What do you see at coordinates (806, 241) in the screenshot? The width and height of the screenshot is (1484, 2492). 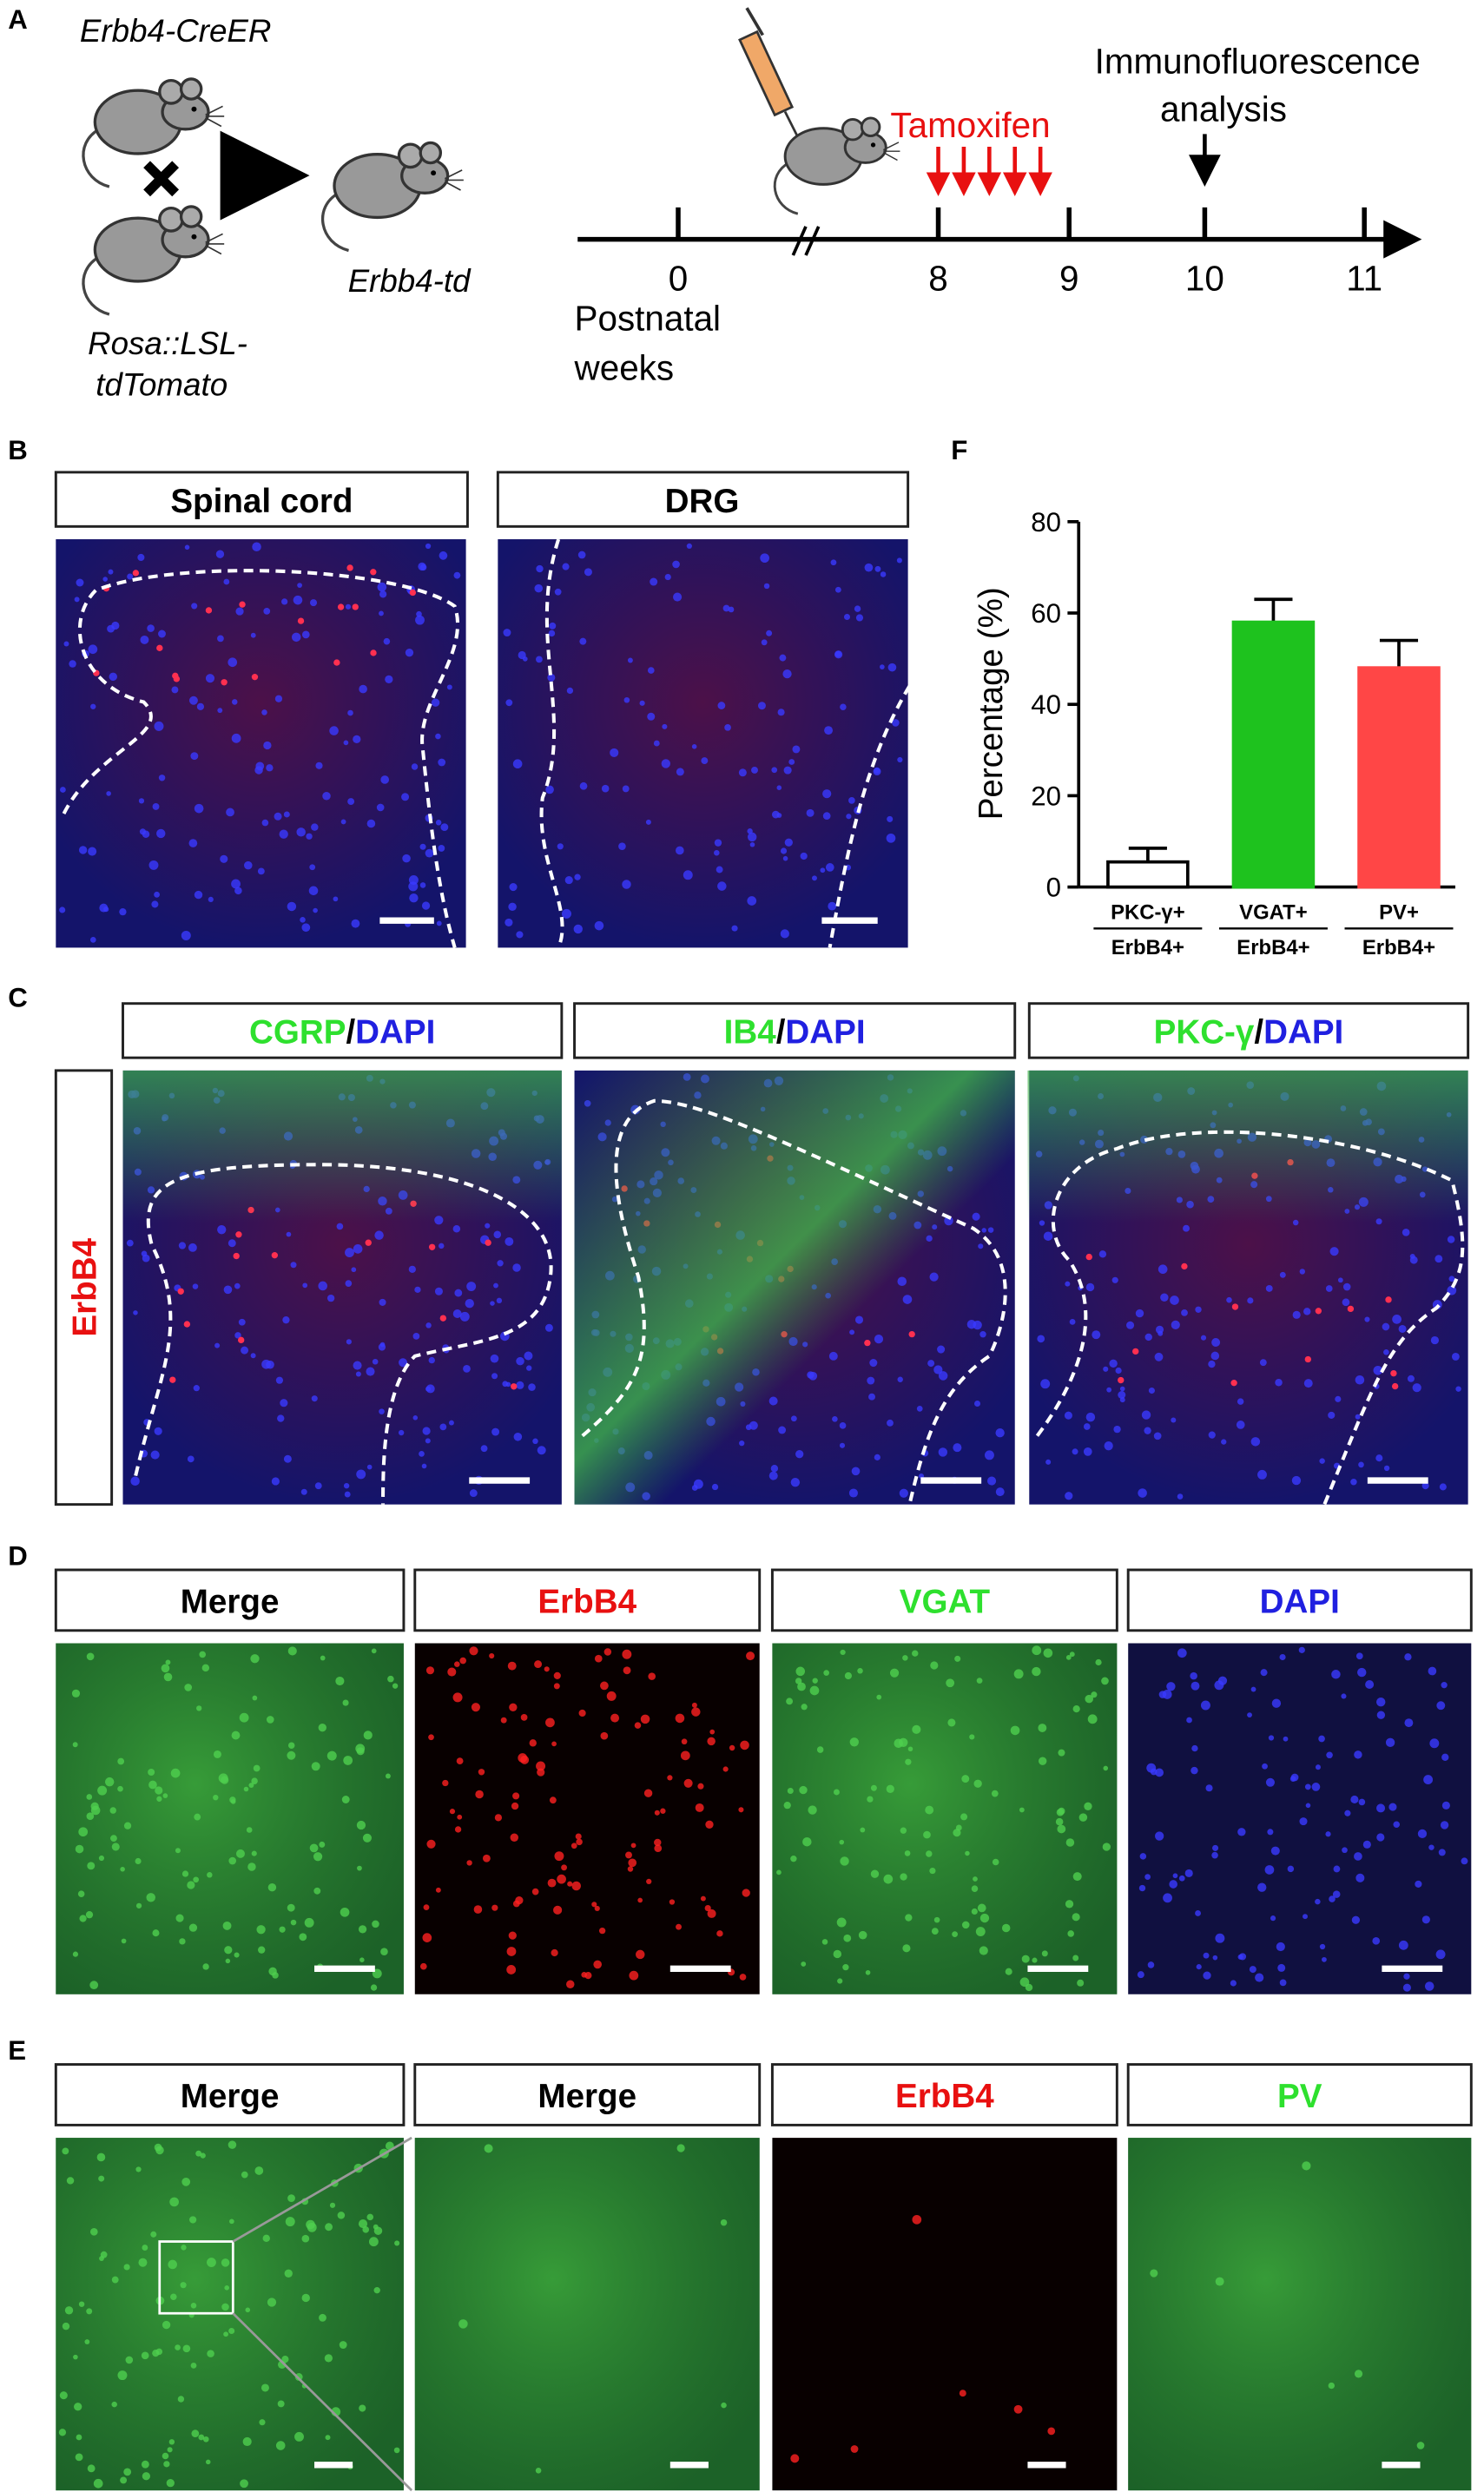 I see `axis-break` at bounding box center [806, 241].